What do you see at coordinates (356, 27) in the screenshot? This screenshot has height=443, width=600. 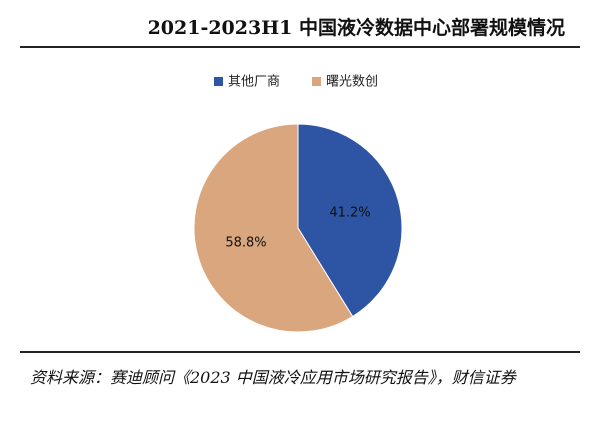 I see `chart-title: 2021-2023H1 中国液冷数据中心部署规模情况` at bounding box center [356, 27].